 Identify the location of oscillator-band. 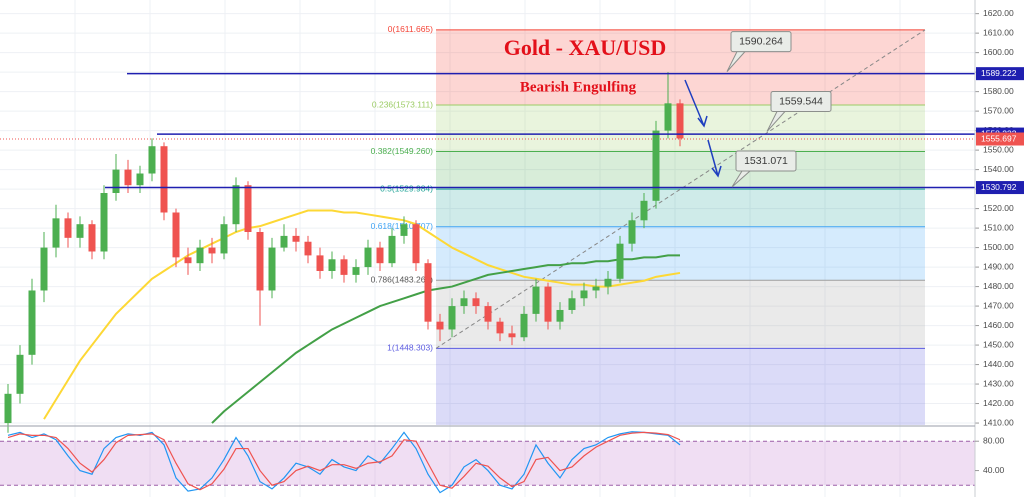
(487, 463).